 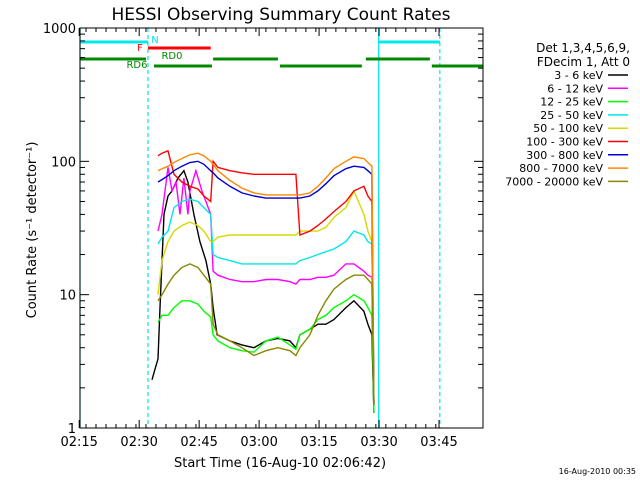 I want to click on legend-item-2: 12 - 25 keV, so click(x=584, y=102).